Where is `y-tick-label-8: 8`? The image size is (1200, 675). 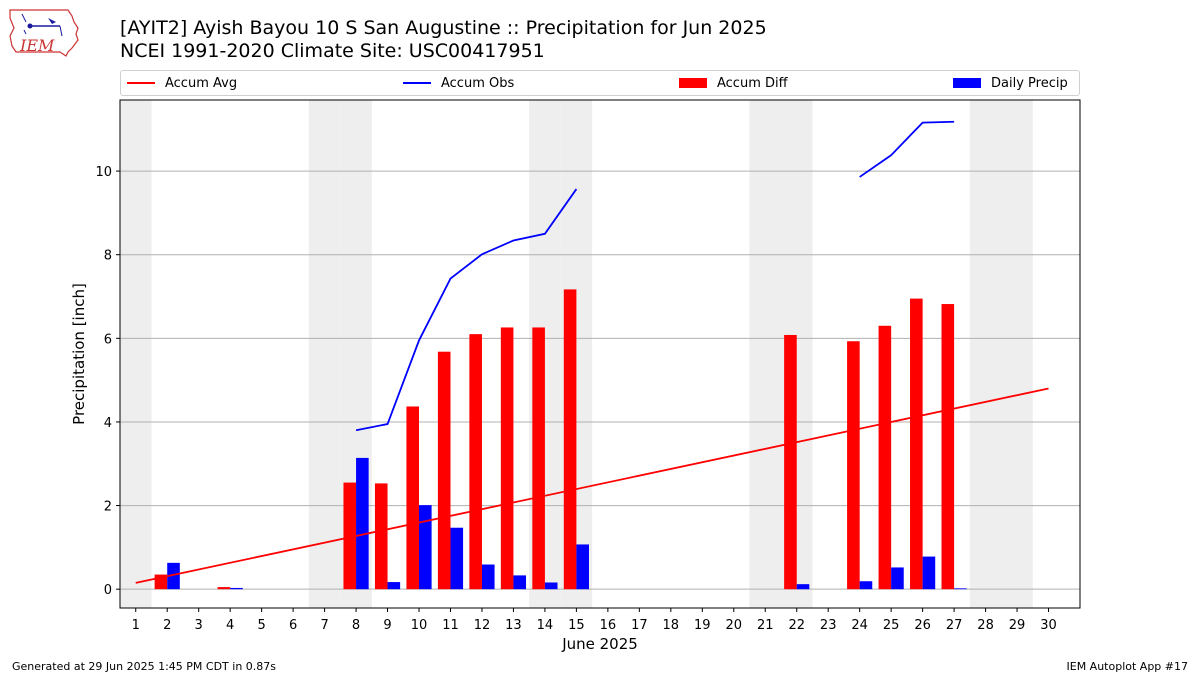
y-tick-label-8: 8 is located at coordinates (108, 256).